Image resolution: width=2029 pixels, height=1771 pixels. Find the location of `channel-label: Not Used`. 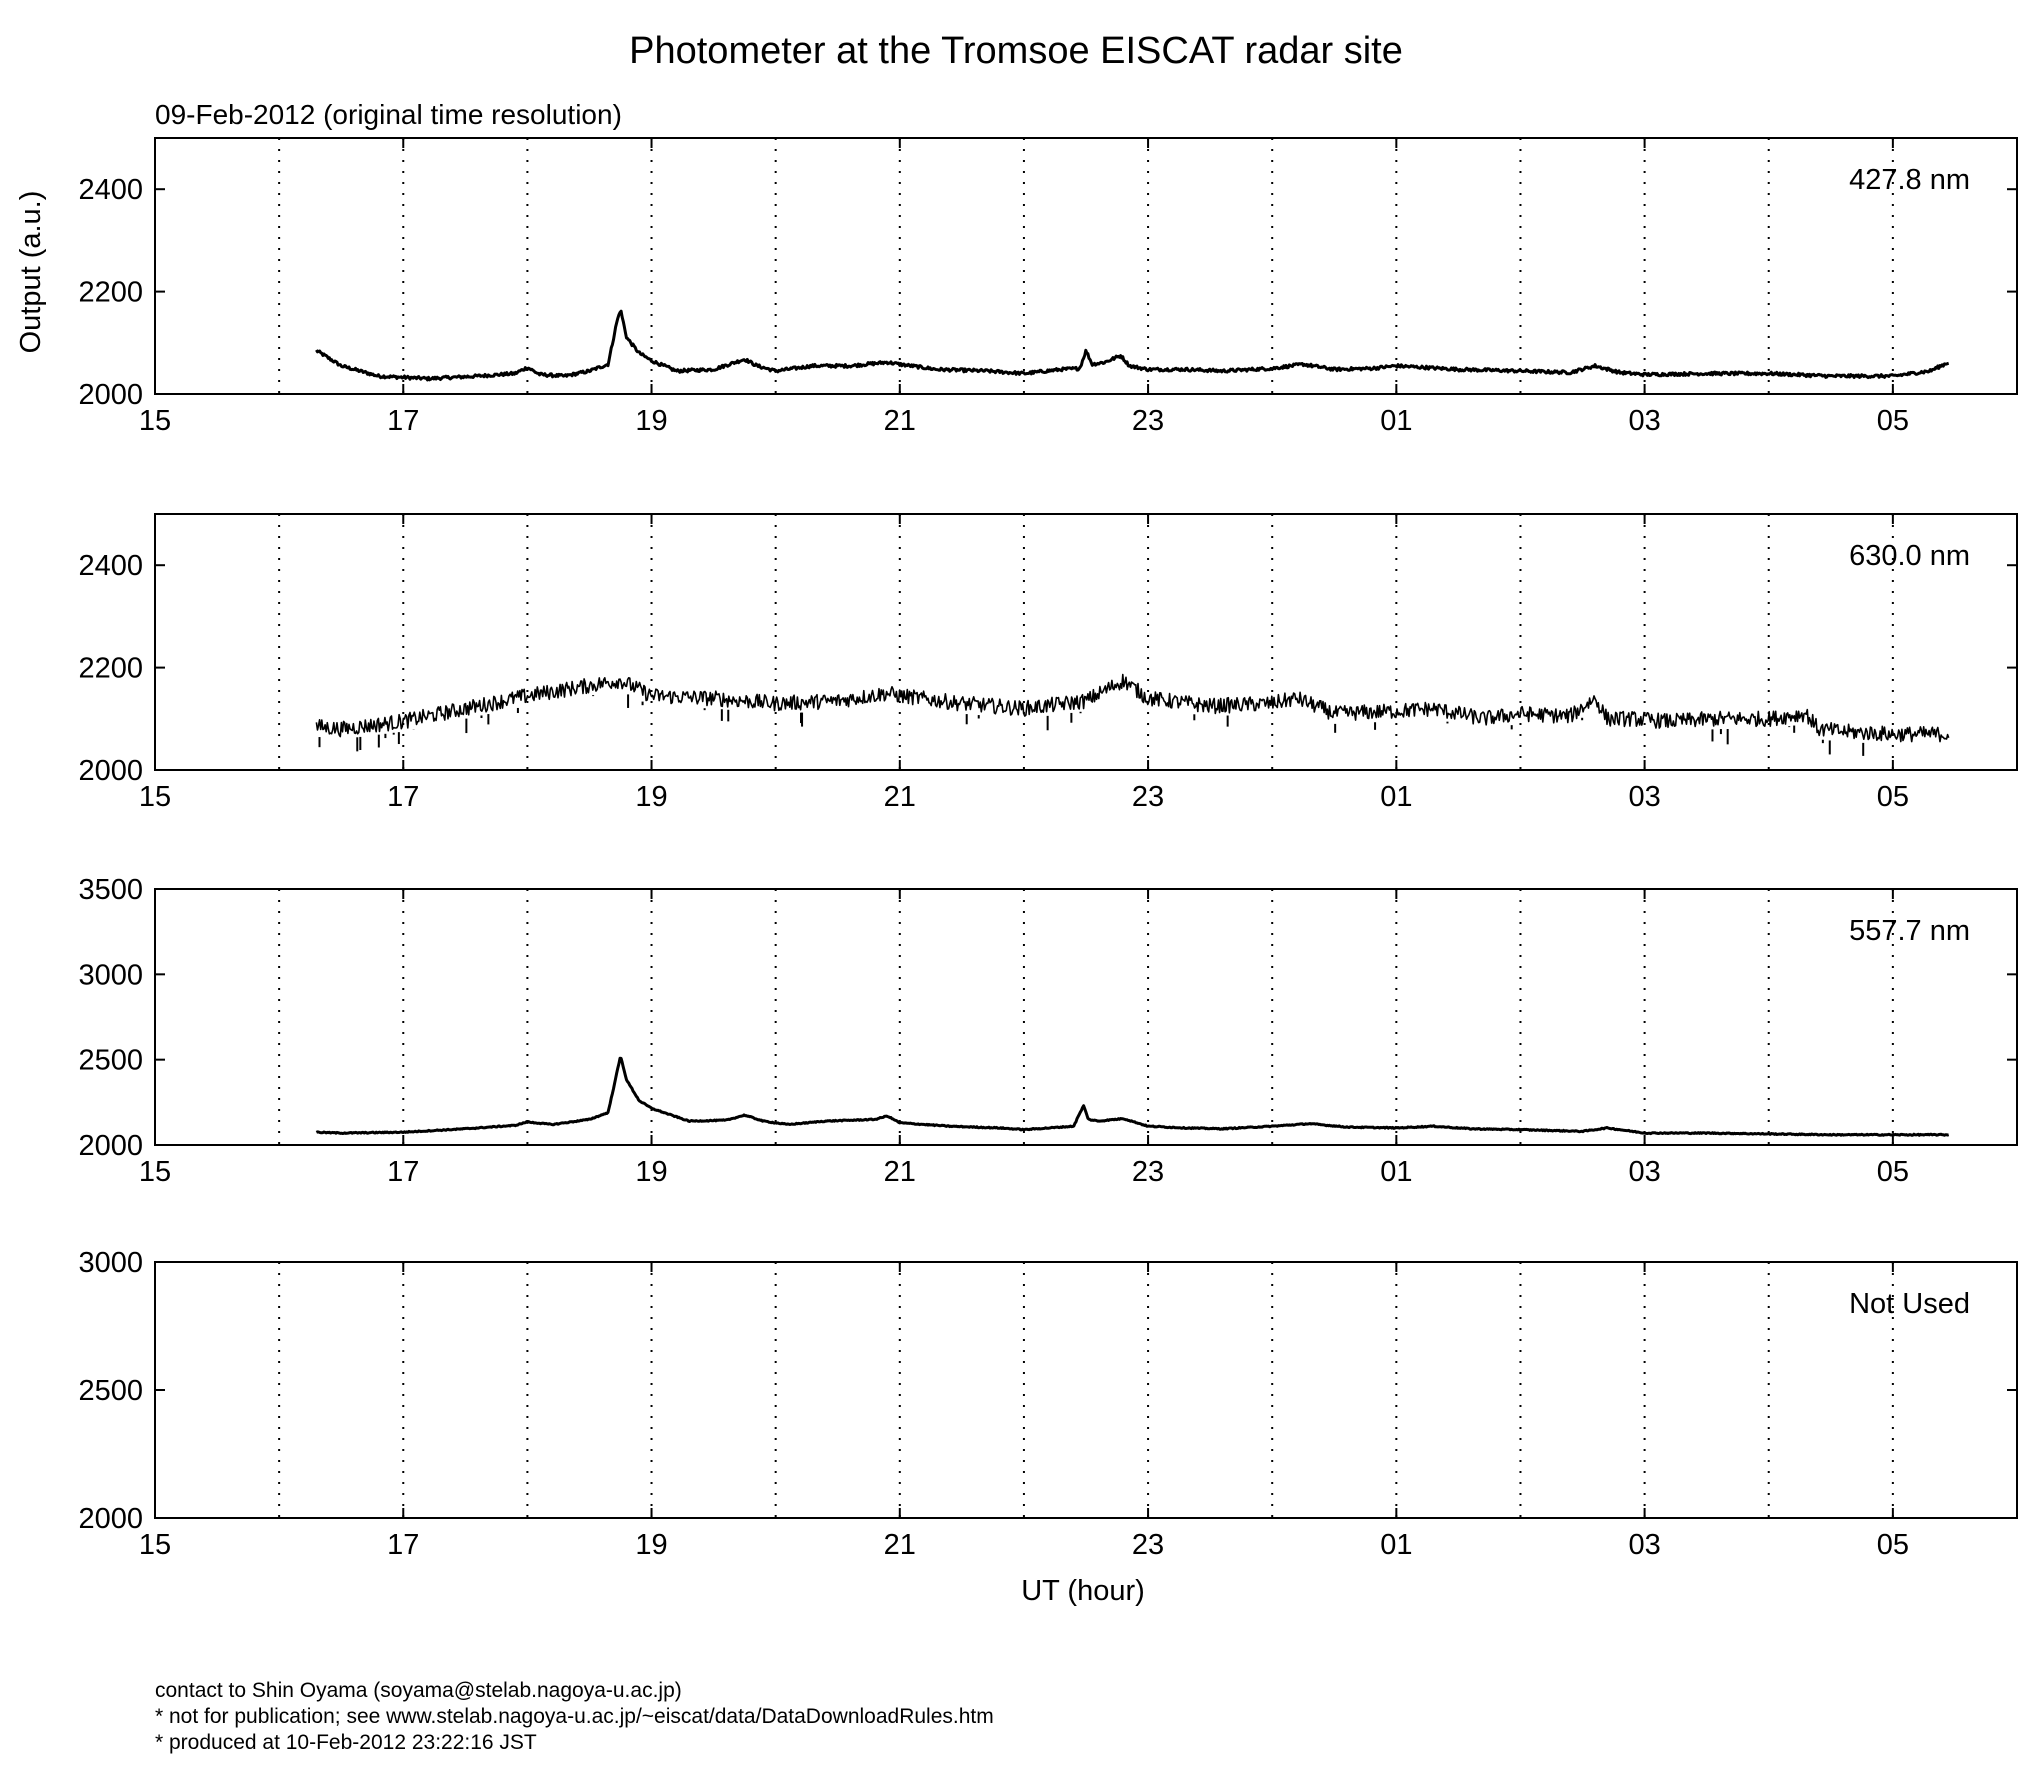

channel-label: Not Used is located at coordinates (1909, 1304).